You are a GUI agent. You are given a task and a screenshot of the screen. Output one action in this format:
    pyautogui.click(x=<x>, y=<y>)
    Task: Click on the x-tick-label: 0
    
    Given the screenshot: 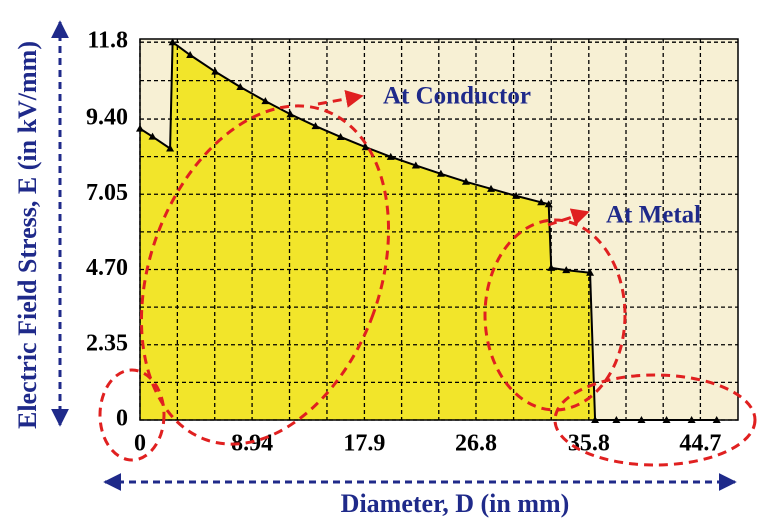 What is the action you would take?
    pyautogui.click(x=140, y=444)
    